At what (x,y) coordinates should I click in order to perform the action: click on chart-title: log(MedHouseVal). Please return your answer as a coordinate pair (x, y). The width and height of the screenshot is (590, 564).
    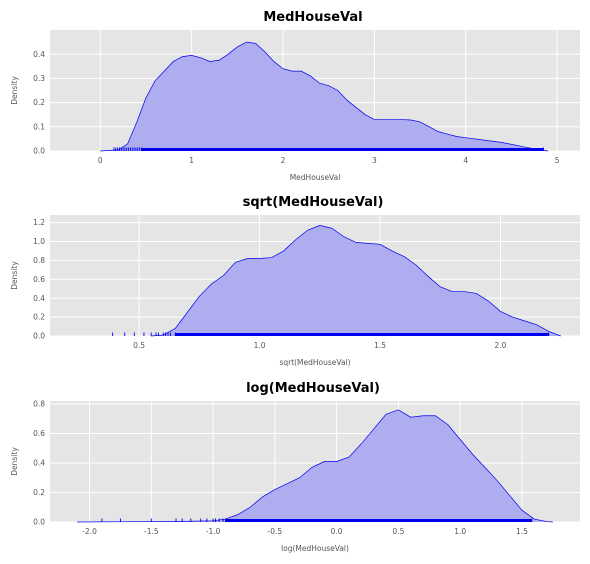
    Looking at the image, I should click on (313, 388).